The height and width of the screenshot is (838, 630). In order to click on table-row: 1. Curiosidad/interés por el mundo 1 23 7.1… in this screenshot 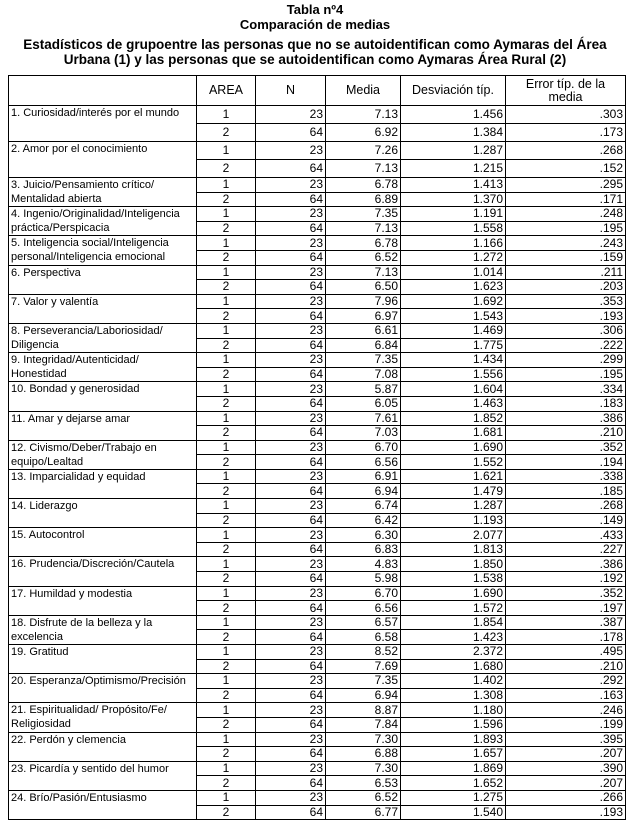, I will do `click(317, 123)`.